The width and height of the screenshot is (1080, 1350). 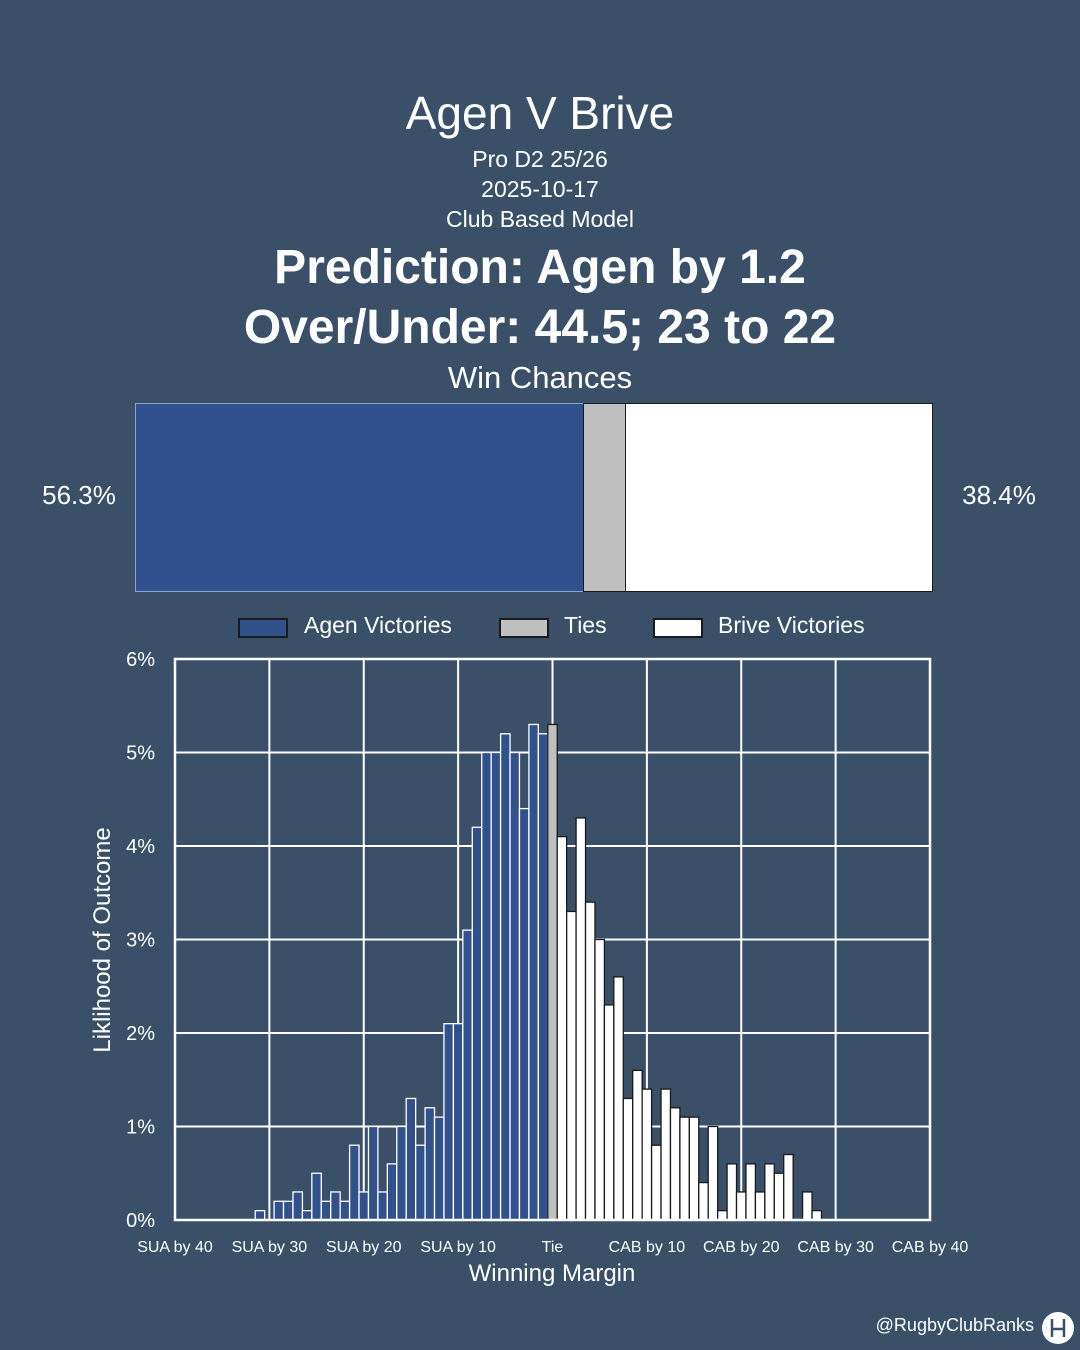 What do you see at coordinates (270, 1247) in the screenshot?
I see `x-tick-label: SUA by 30` at bounding box center [270, 1247].